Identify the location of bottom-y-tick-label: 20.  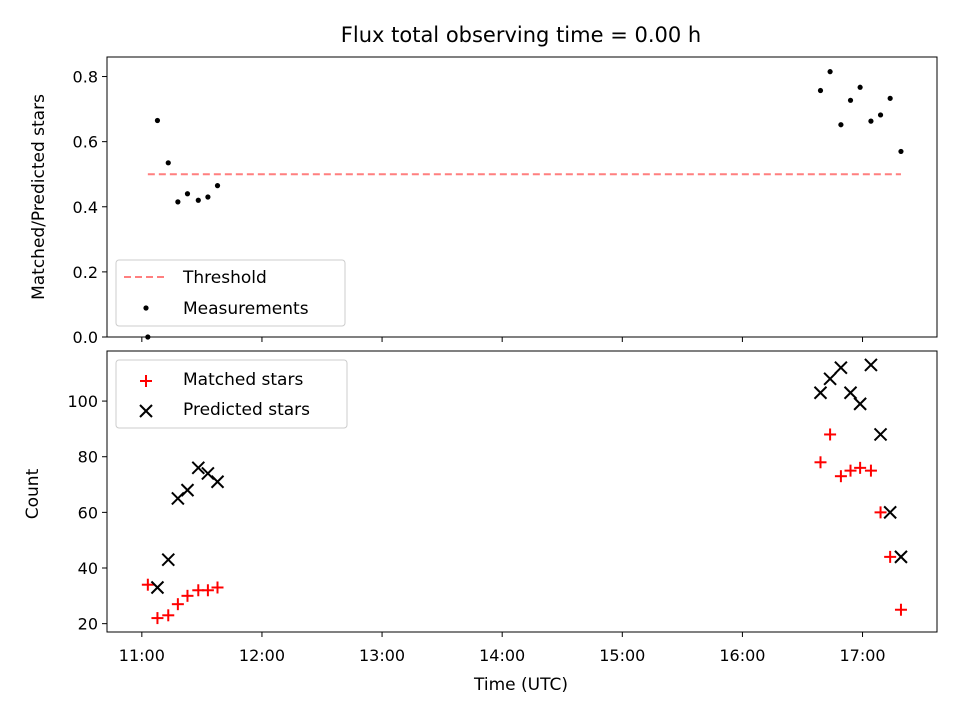
(88, 624).